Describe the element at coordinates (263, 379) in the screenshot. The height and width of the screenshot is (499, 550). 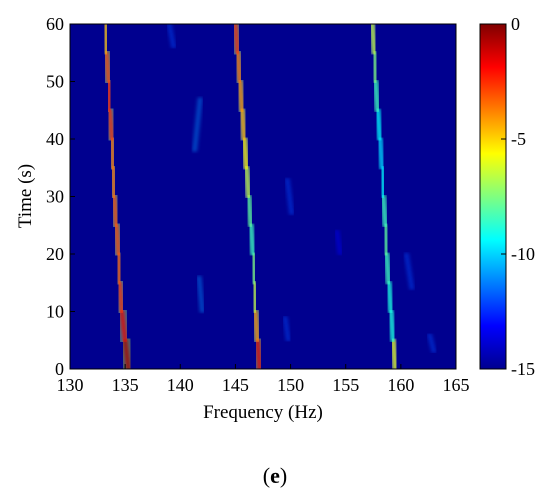
I see `x-axis: 130 135 140 145 150 155 160 165` at that location.